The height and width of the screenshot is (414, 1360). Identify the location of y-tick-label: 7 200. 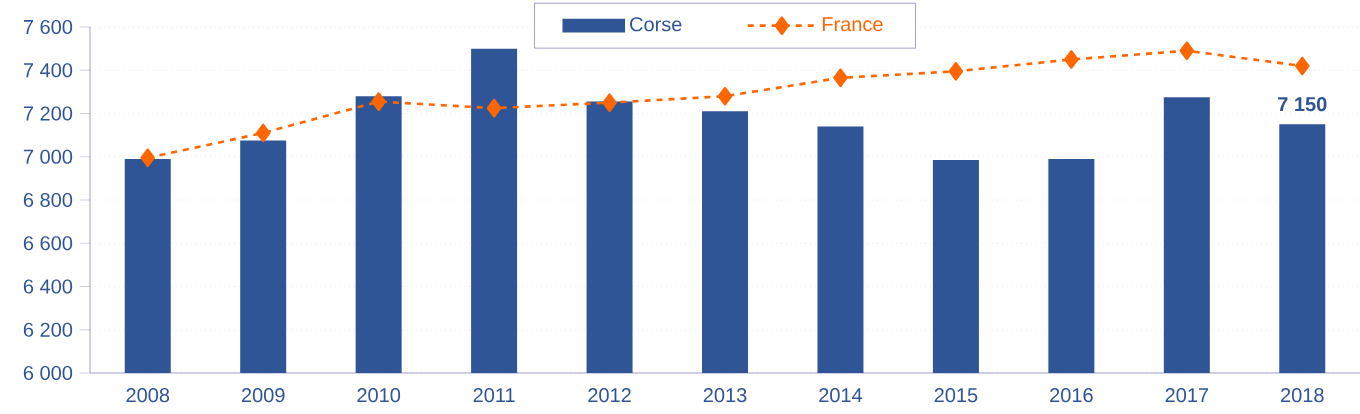
(48, 113).